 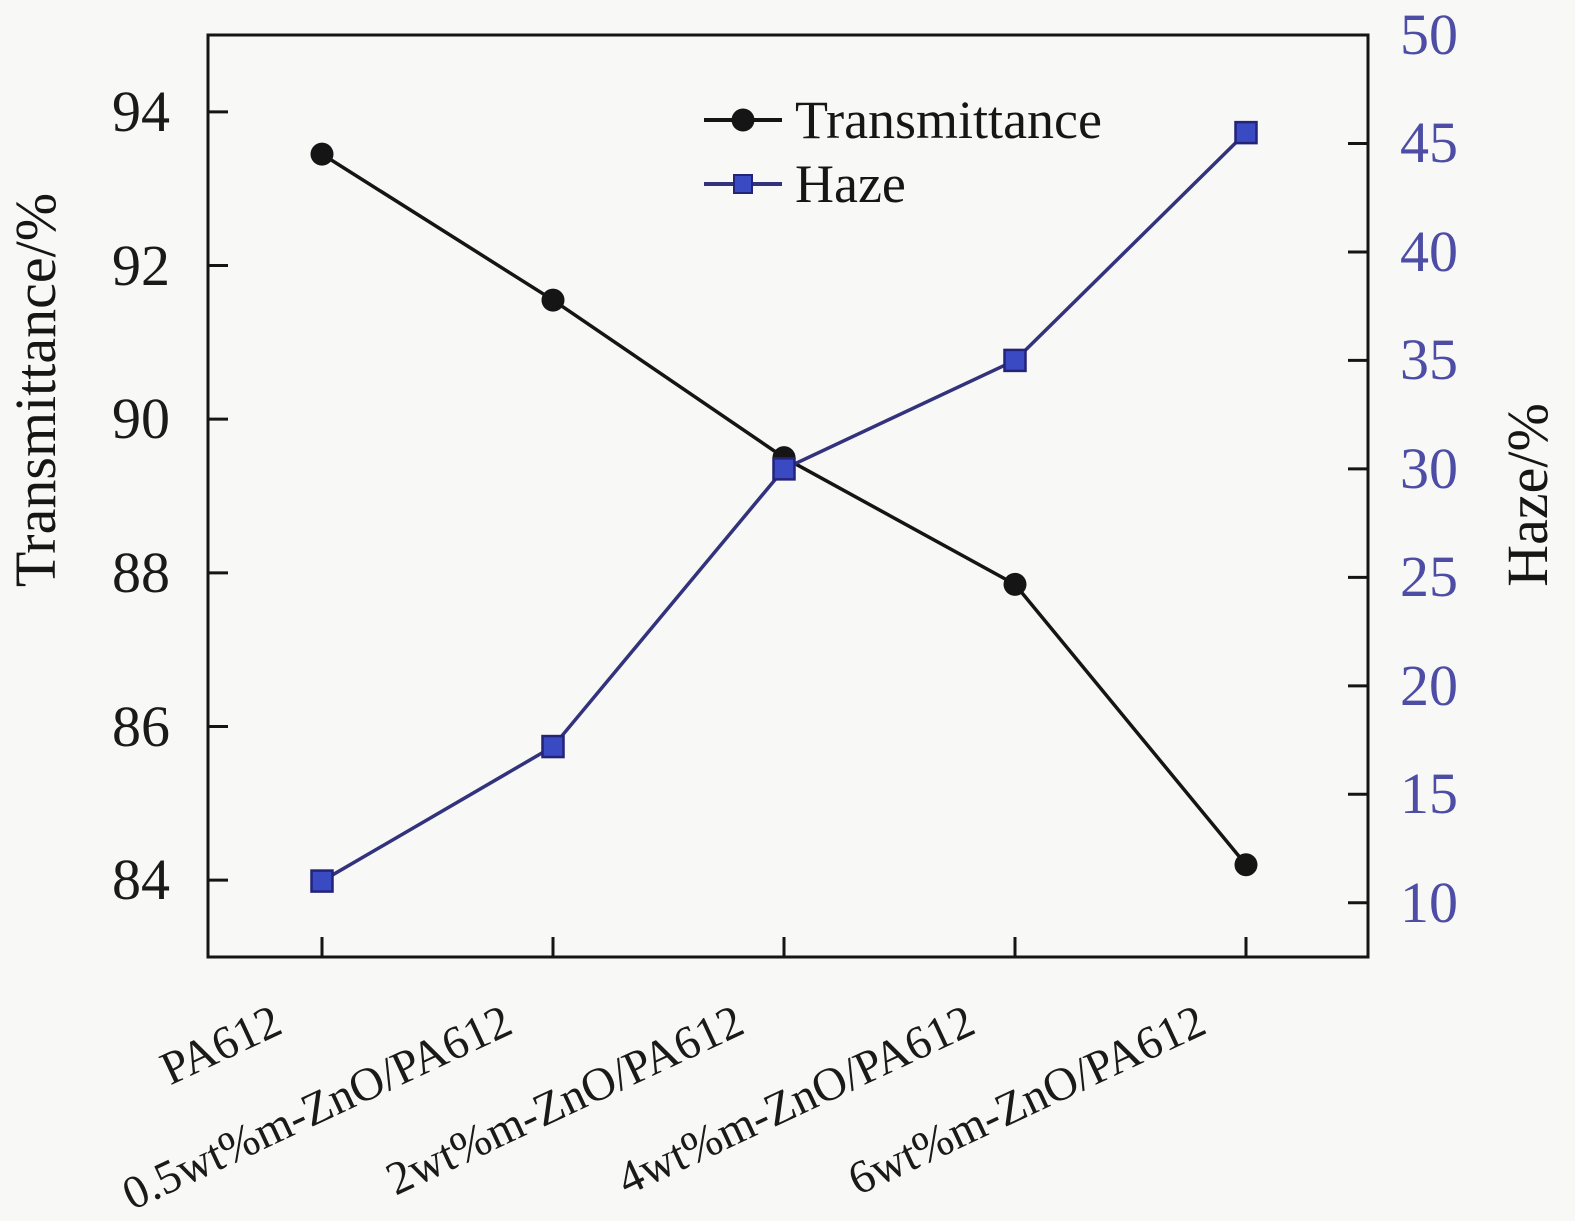 I want to click on legend-label: Haze, so click(x=850, y=184).